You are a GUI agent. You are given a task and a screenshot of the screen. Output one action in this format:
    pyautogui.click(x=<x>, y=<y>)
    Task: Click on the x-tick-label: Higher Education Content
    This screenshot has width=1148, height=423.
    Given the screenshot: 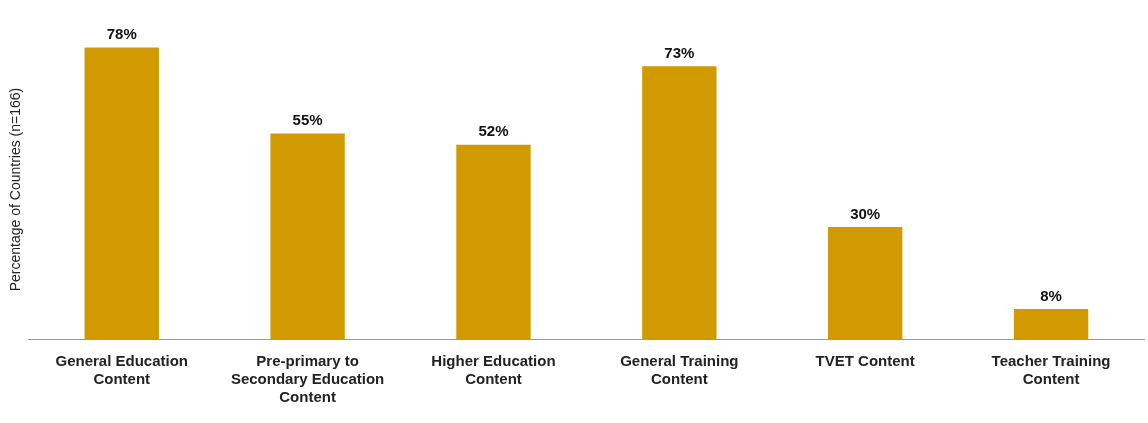 What is the action you would take?
    pyautogui.click(x=493, y=370)
    